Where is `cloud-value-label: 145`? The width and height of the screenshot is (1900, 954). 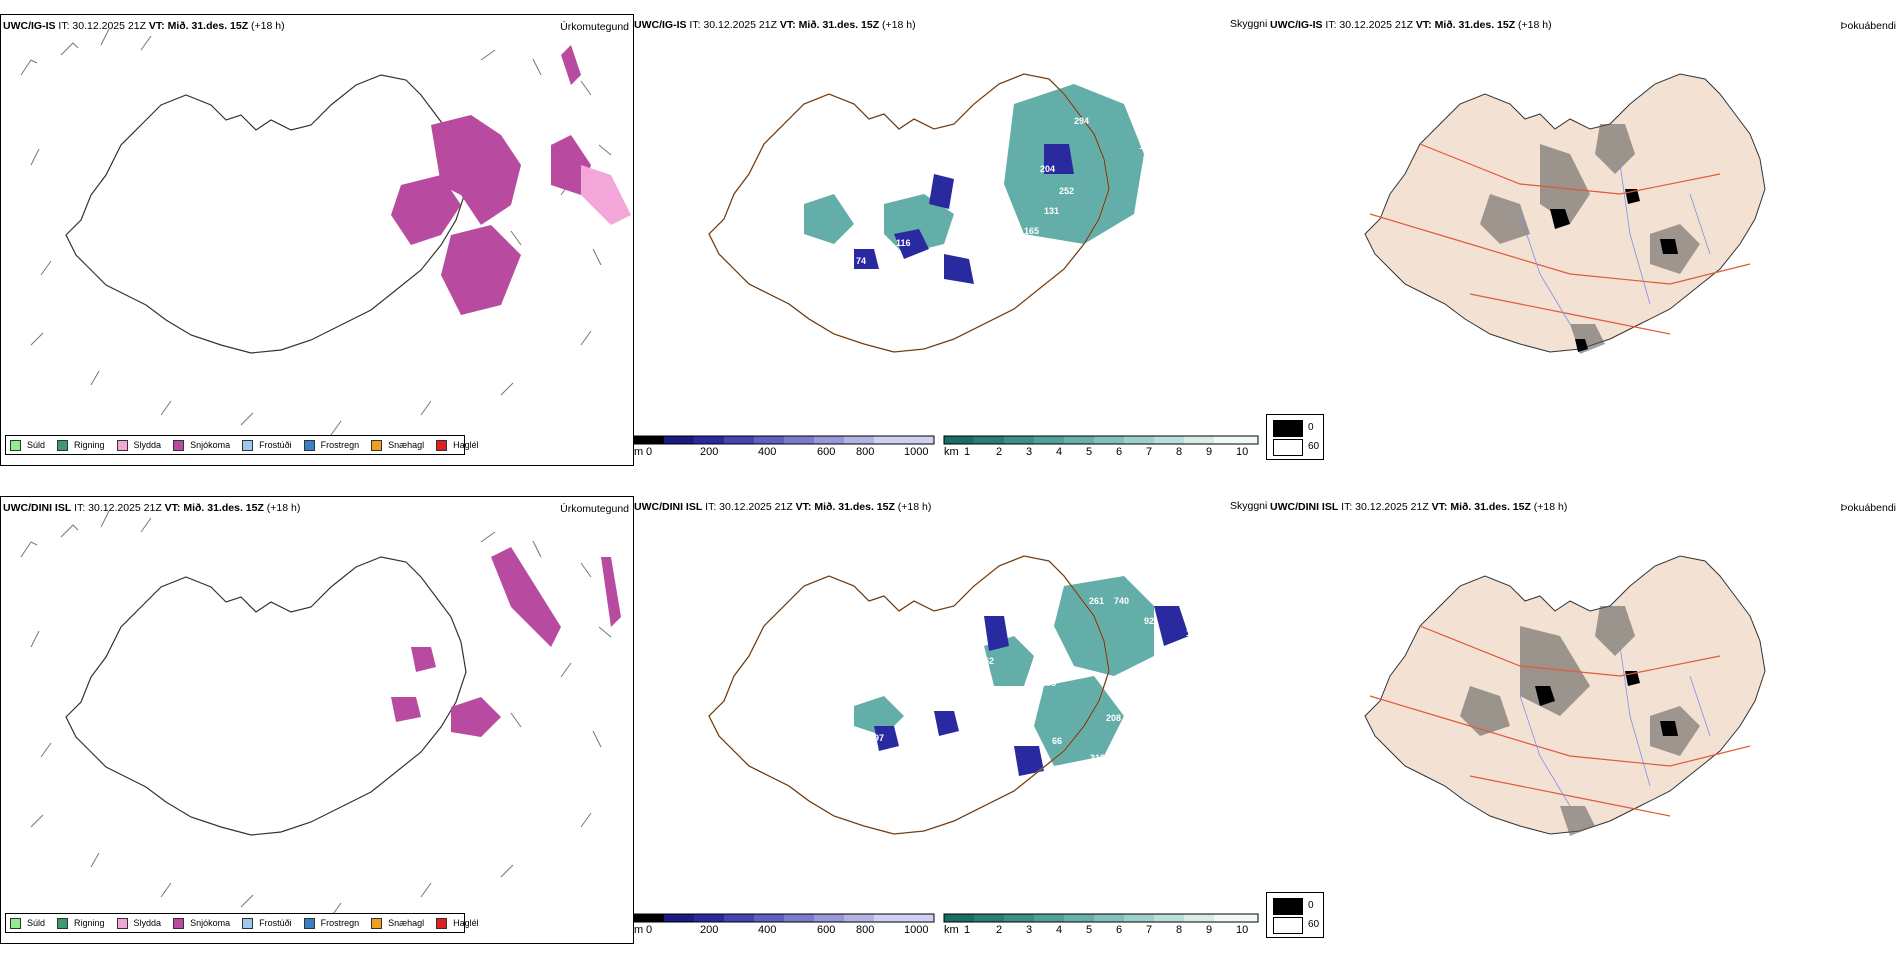
cloud-value-label: 145 is located at coordinates (1061, 663).